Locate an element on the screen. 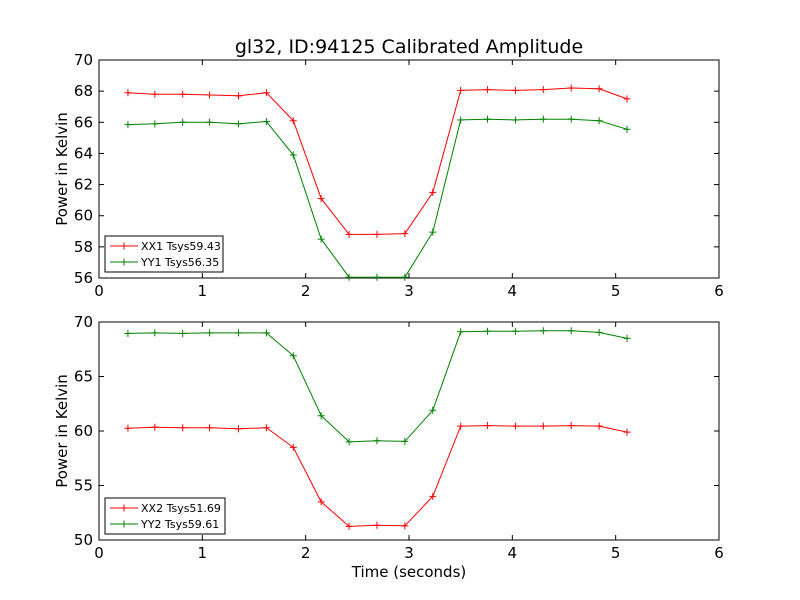 This screenshot has height=600, width=800. legend-label: XX1 Tsys59.43 is located at coordinates (181, 246).